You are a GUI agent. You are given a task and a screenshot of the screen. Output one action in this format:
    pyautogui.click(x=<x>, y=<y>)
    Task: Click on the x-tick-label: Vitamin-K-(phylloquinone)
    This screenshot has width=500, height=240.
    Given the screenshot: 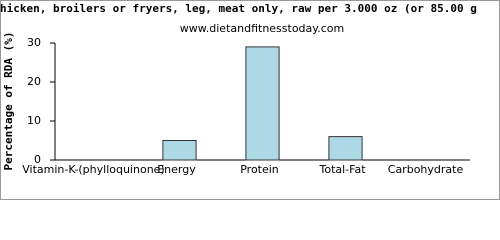 What is the action you would take?
    pyautogui.click(x=93, y=169)
    